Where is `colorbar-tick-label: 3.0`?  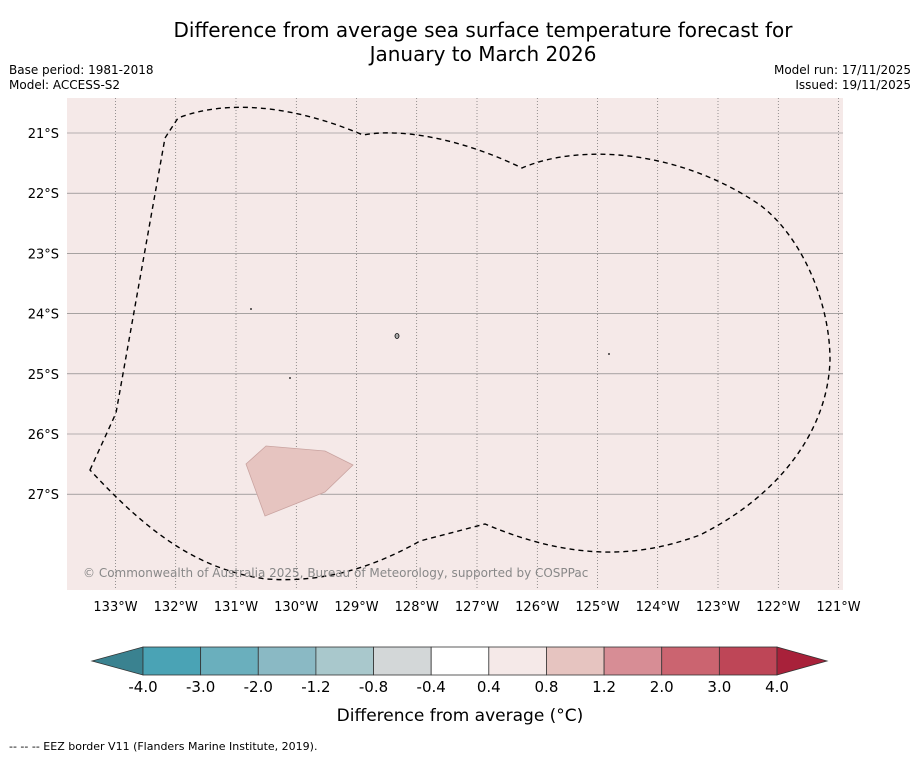 colorbar-tick-label: 3.0 is located at coordinates (719, 687).